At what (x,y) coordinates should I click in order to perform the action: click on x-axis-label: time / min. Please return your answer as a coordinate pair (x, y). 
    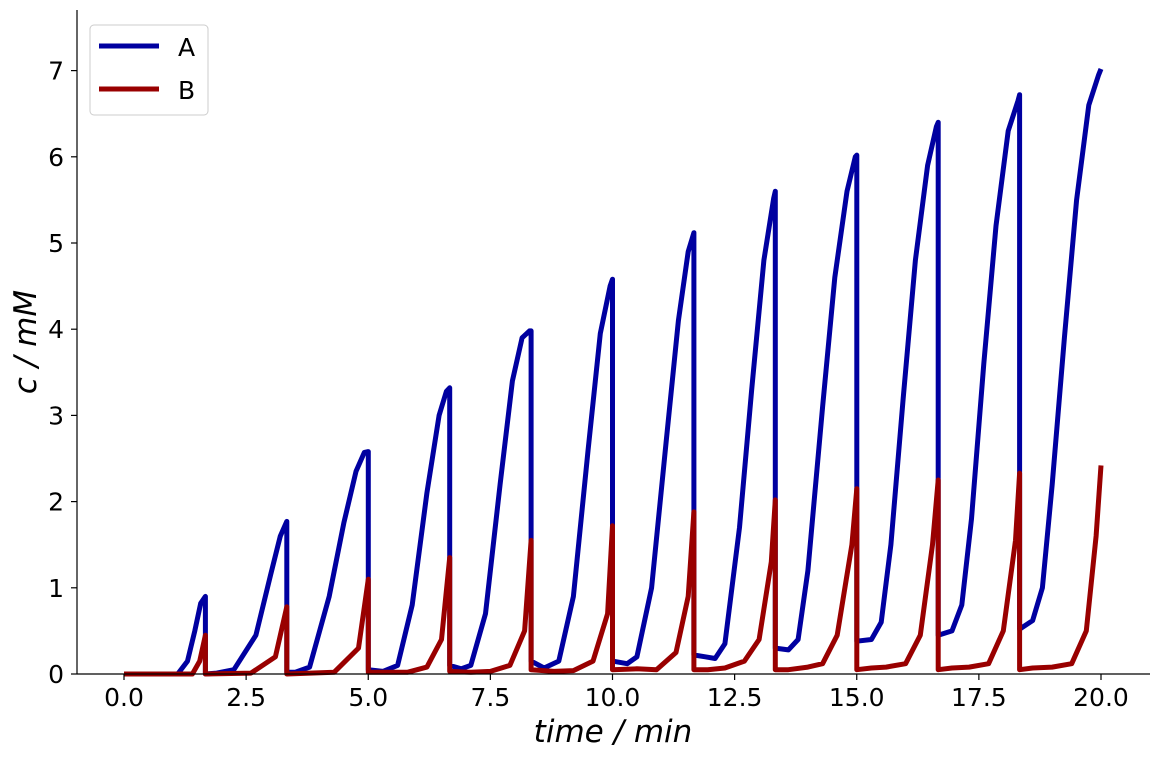
    Looking at the image, I should click on (613, 732).